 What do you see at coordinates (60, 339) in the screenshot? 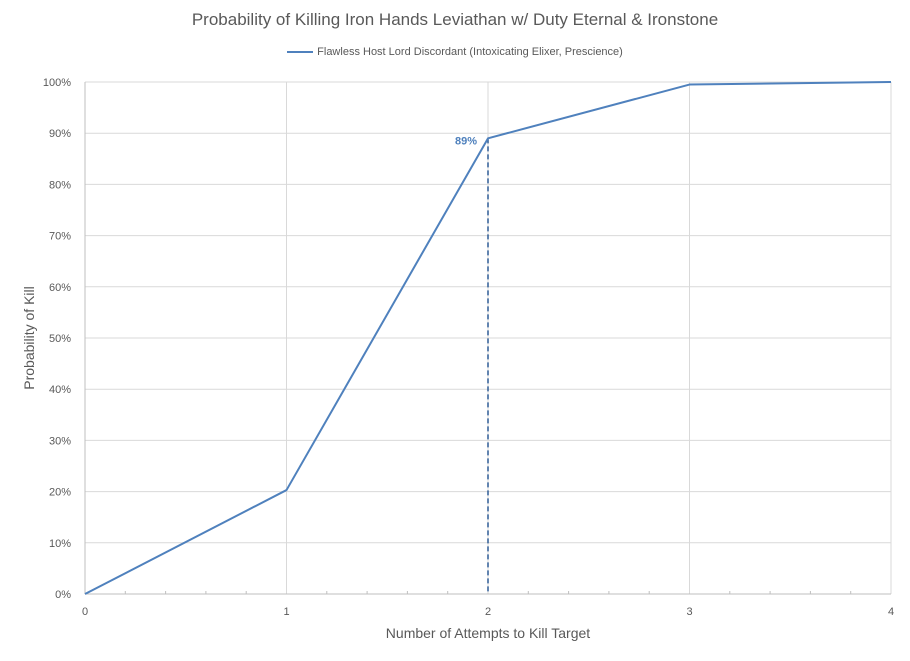
I see `y-tick-label: 50%` at bounding box center [60, 339].